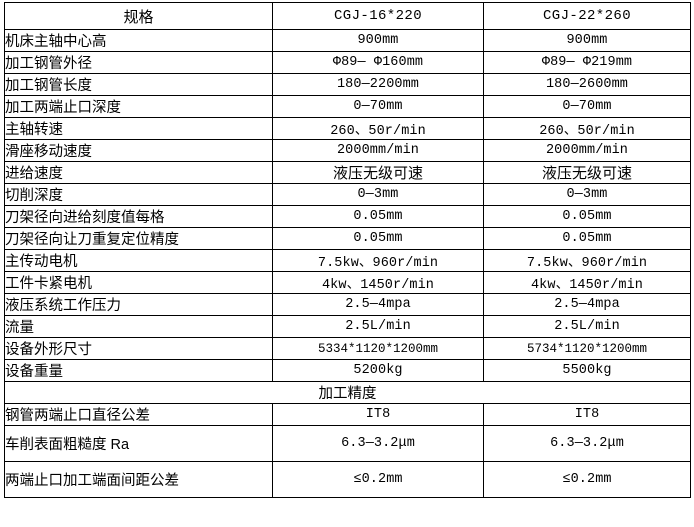 This screenshot has height=527, width=694. Describe the element at coordinates (378, 150) in the screenshot. I see `row-value-1: 2000mm/min` at that location.